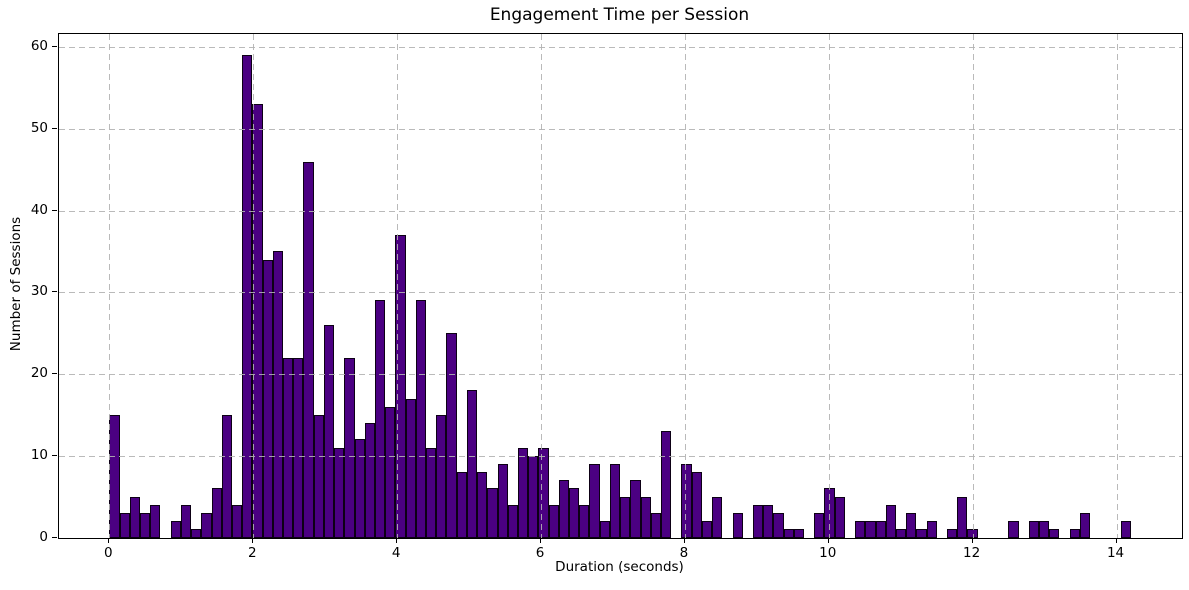  What do you see at coordinates (619, 567) in the screenshot?
I see `x-axis-label: Duration (seconds)` at bounding box center [619, 567].